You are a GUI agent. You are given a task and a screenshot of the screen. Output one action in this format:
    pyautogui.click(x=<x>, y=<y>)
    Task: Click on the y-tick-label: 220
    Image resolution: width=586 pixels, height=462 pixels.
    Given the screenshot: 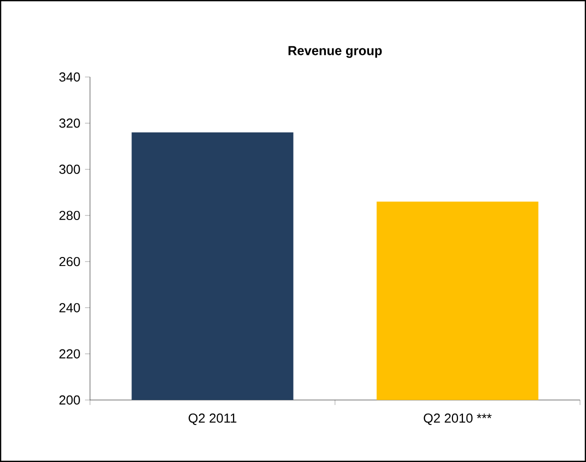 What is the action you would take?
    pyautogui.click(x=69, y=353)
    